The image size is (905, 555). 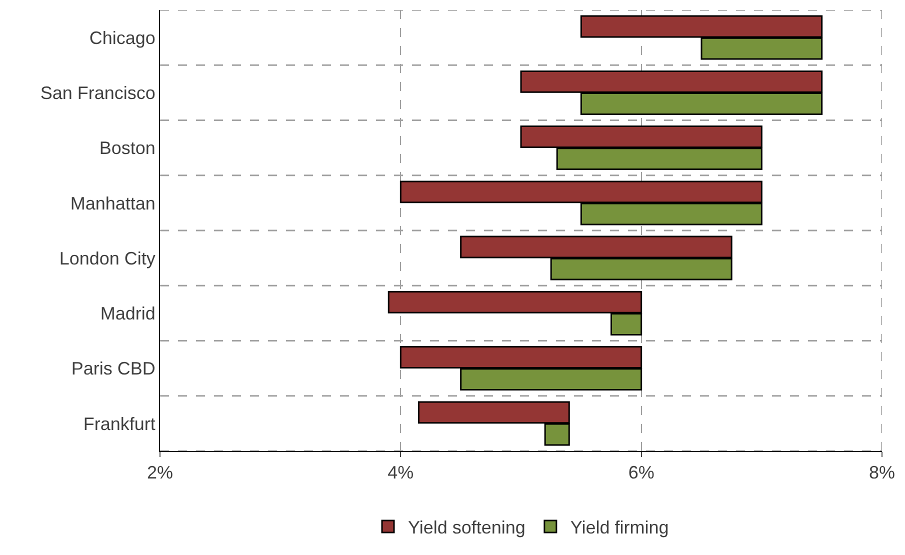 I want to click on y-tick-label: Frankfurt, so click(x=119, y=424).